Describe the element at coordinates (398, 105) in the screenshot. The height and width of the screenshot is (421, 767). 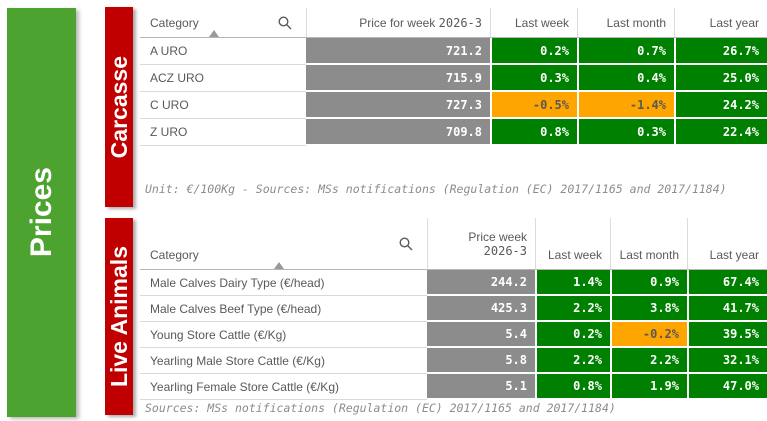
I see `price-cell: 727.3` at that location.